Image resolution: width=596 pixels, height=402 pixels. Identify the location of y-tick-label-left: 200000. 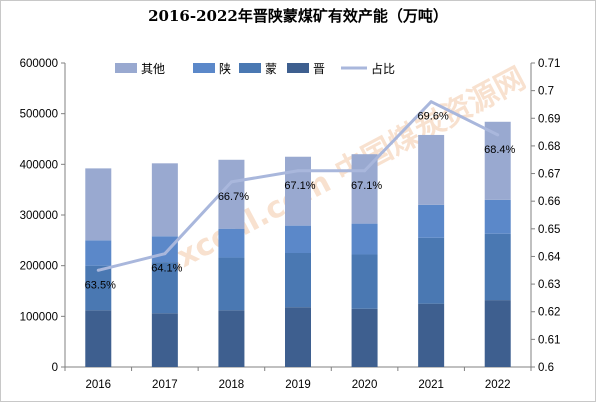
(39, 267).